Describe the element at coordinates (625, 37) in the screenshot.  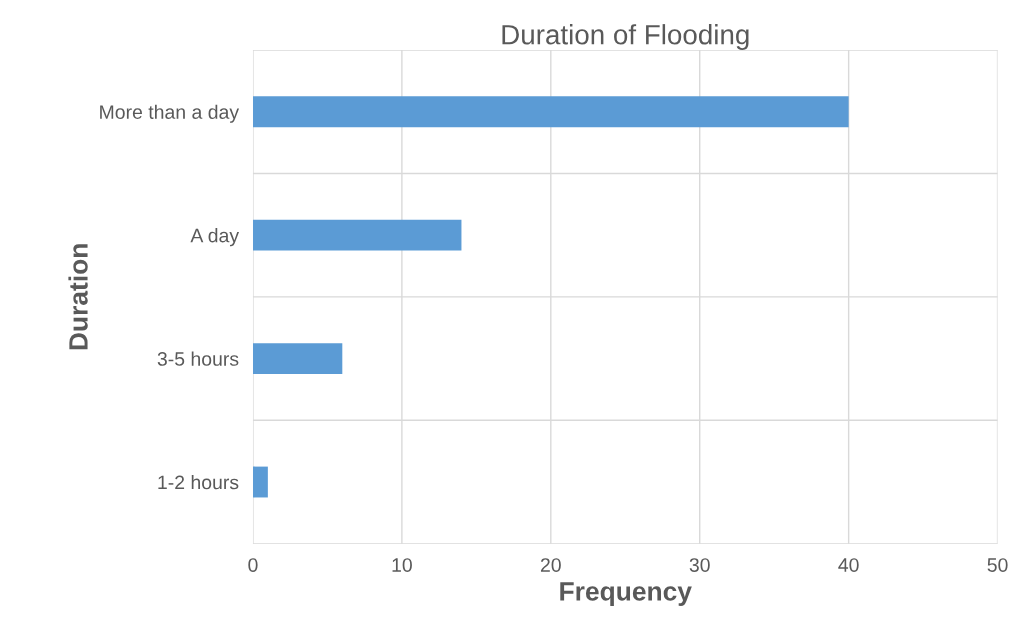
I see `chart-title: Duration of Flooding` at that location.